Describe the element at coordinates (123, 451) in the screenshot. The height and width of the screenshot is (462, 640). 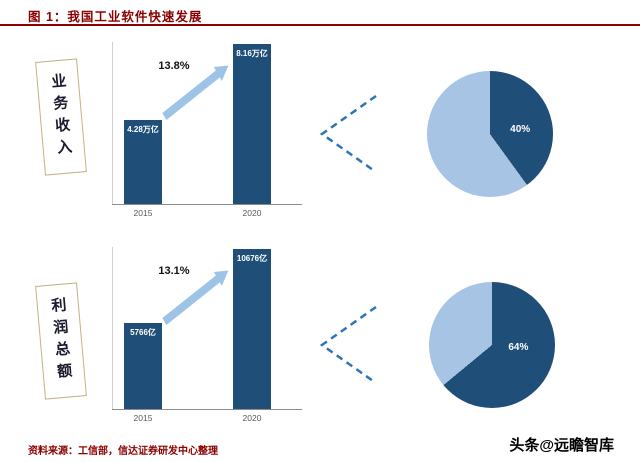
I see `source-note: 资料来源：工信部，信达证券研发中心整理` at that location.